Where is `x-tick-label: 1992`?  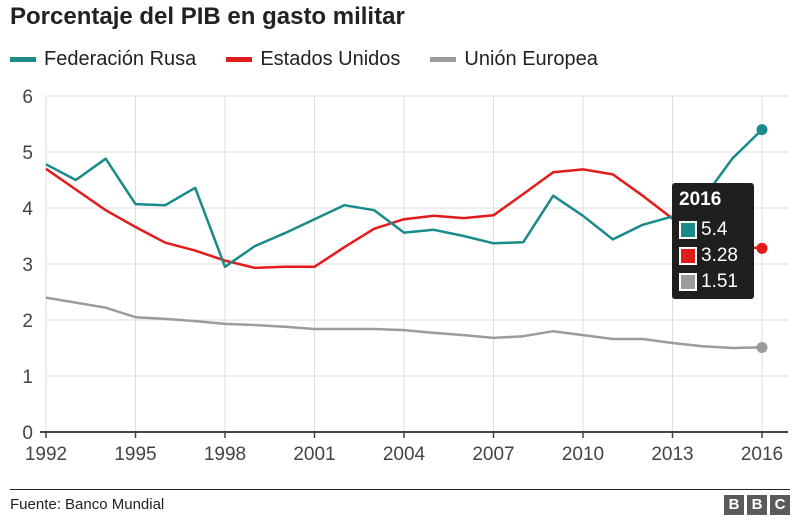 x-tick-label: 1992 is located at coordinates (46, 454).